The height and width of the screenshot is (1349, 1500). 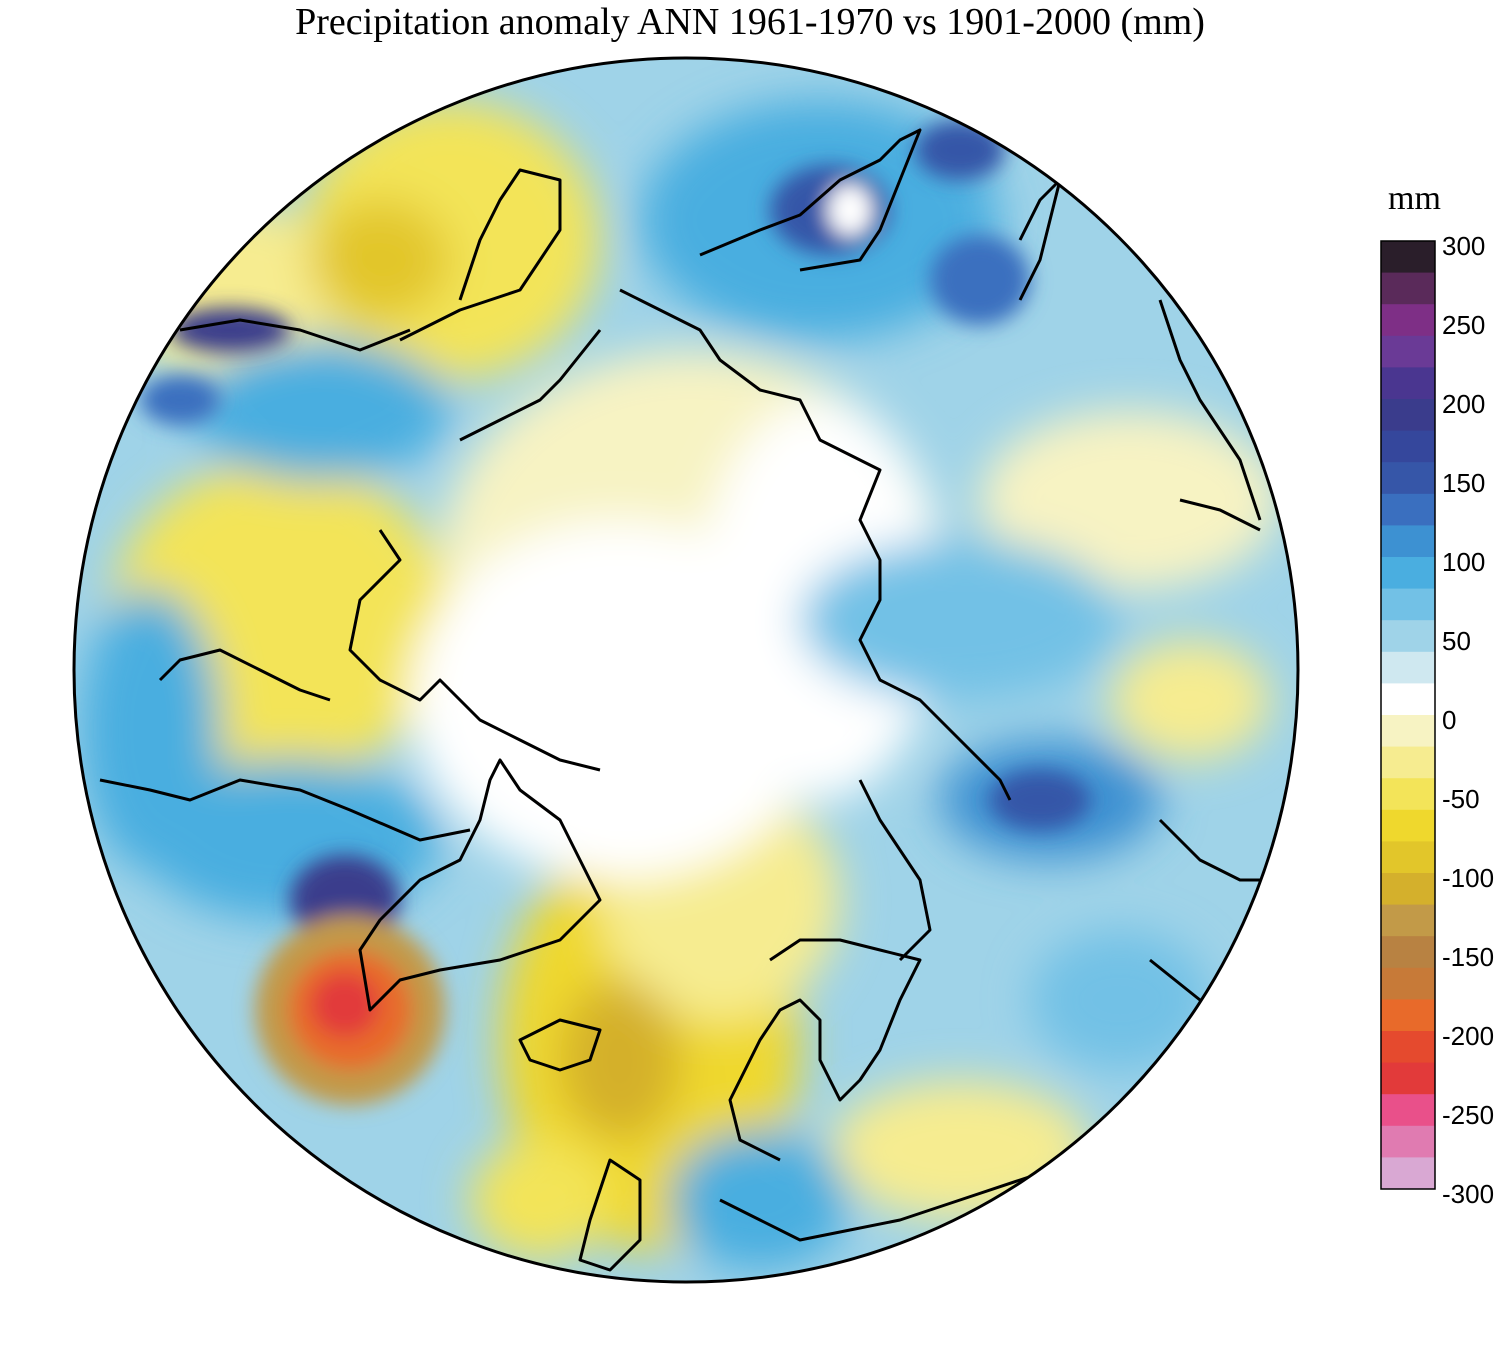 What do you see at coordinates (1456, 641) in the screenshot?
I see `colorbar-tick-label: 50` at bounding box center [1456, 641].